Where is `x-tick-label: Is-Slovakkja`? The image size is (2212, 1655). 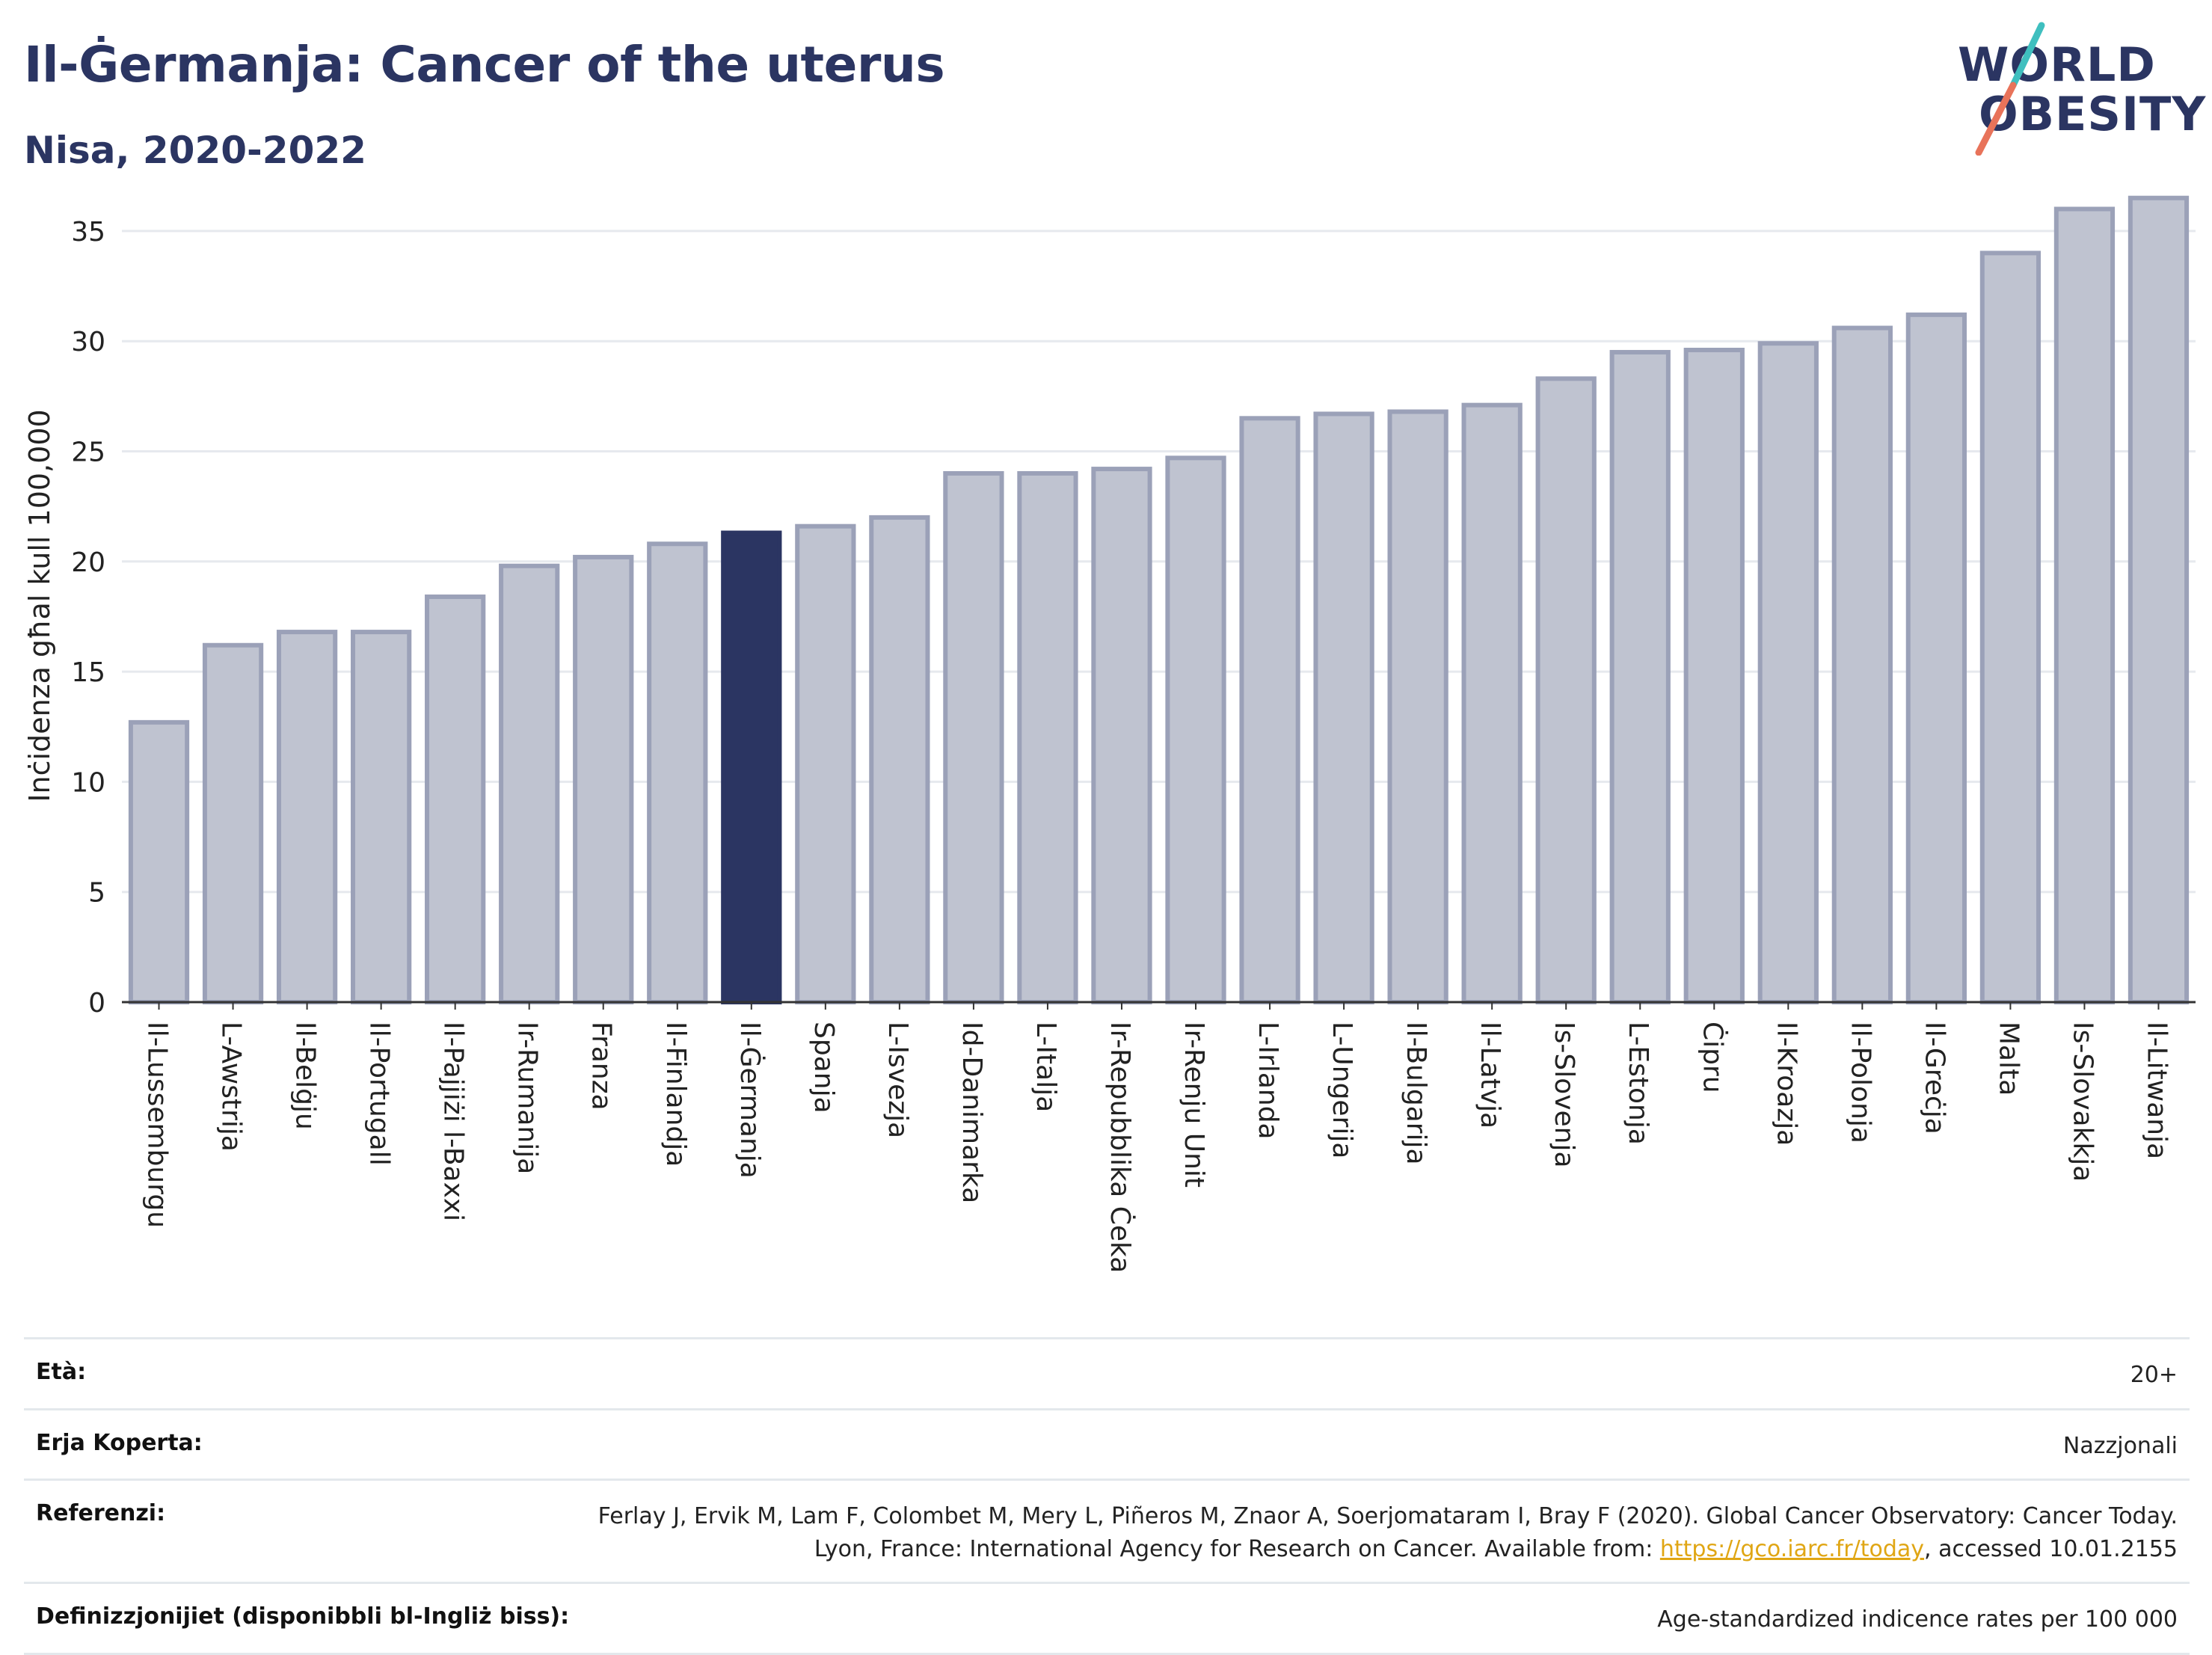
x-tick-label: Is-Slovakkja is located at coordinates (2082, 1102).